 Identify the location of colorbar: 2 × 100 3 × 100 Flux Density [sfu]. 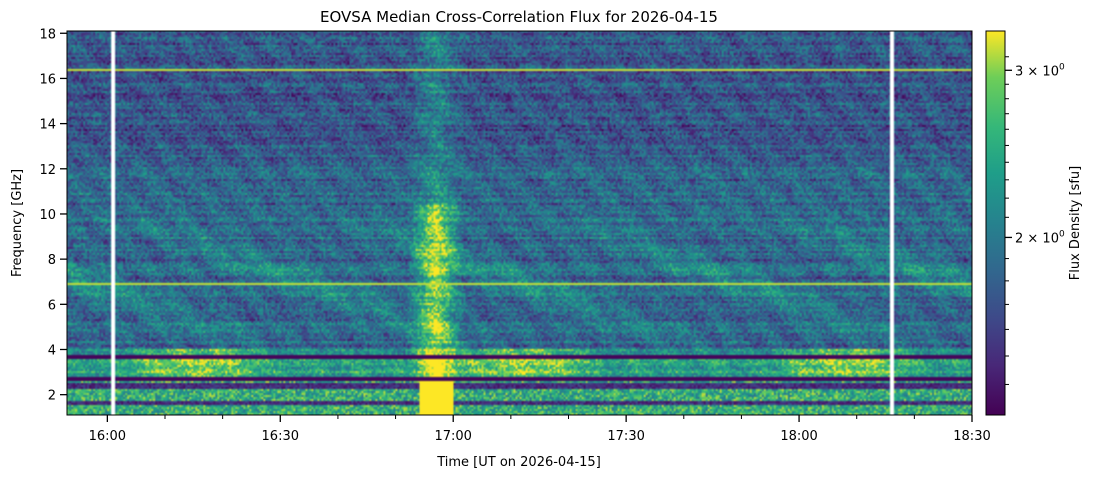
(1034, 223).